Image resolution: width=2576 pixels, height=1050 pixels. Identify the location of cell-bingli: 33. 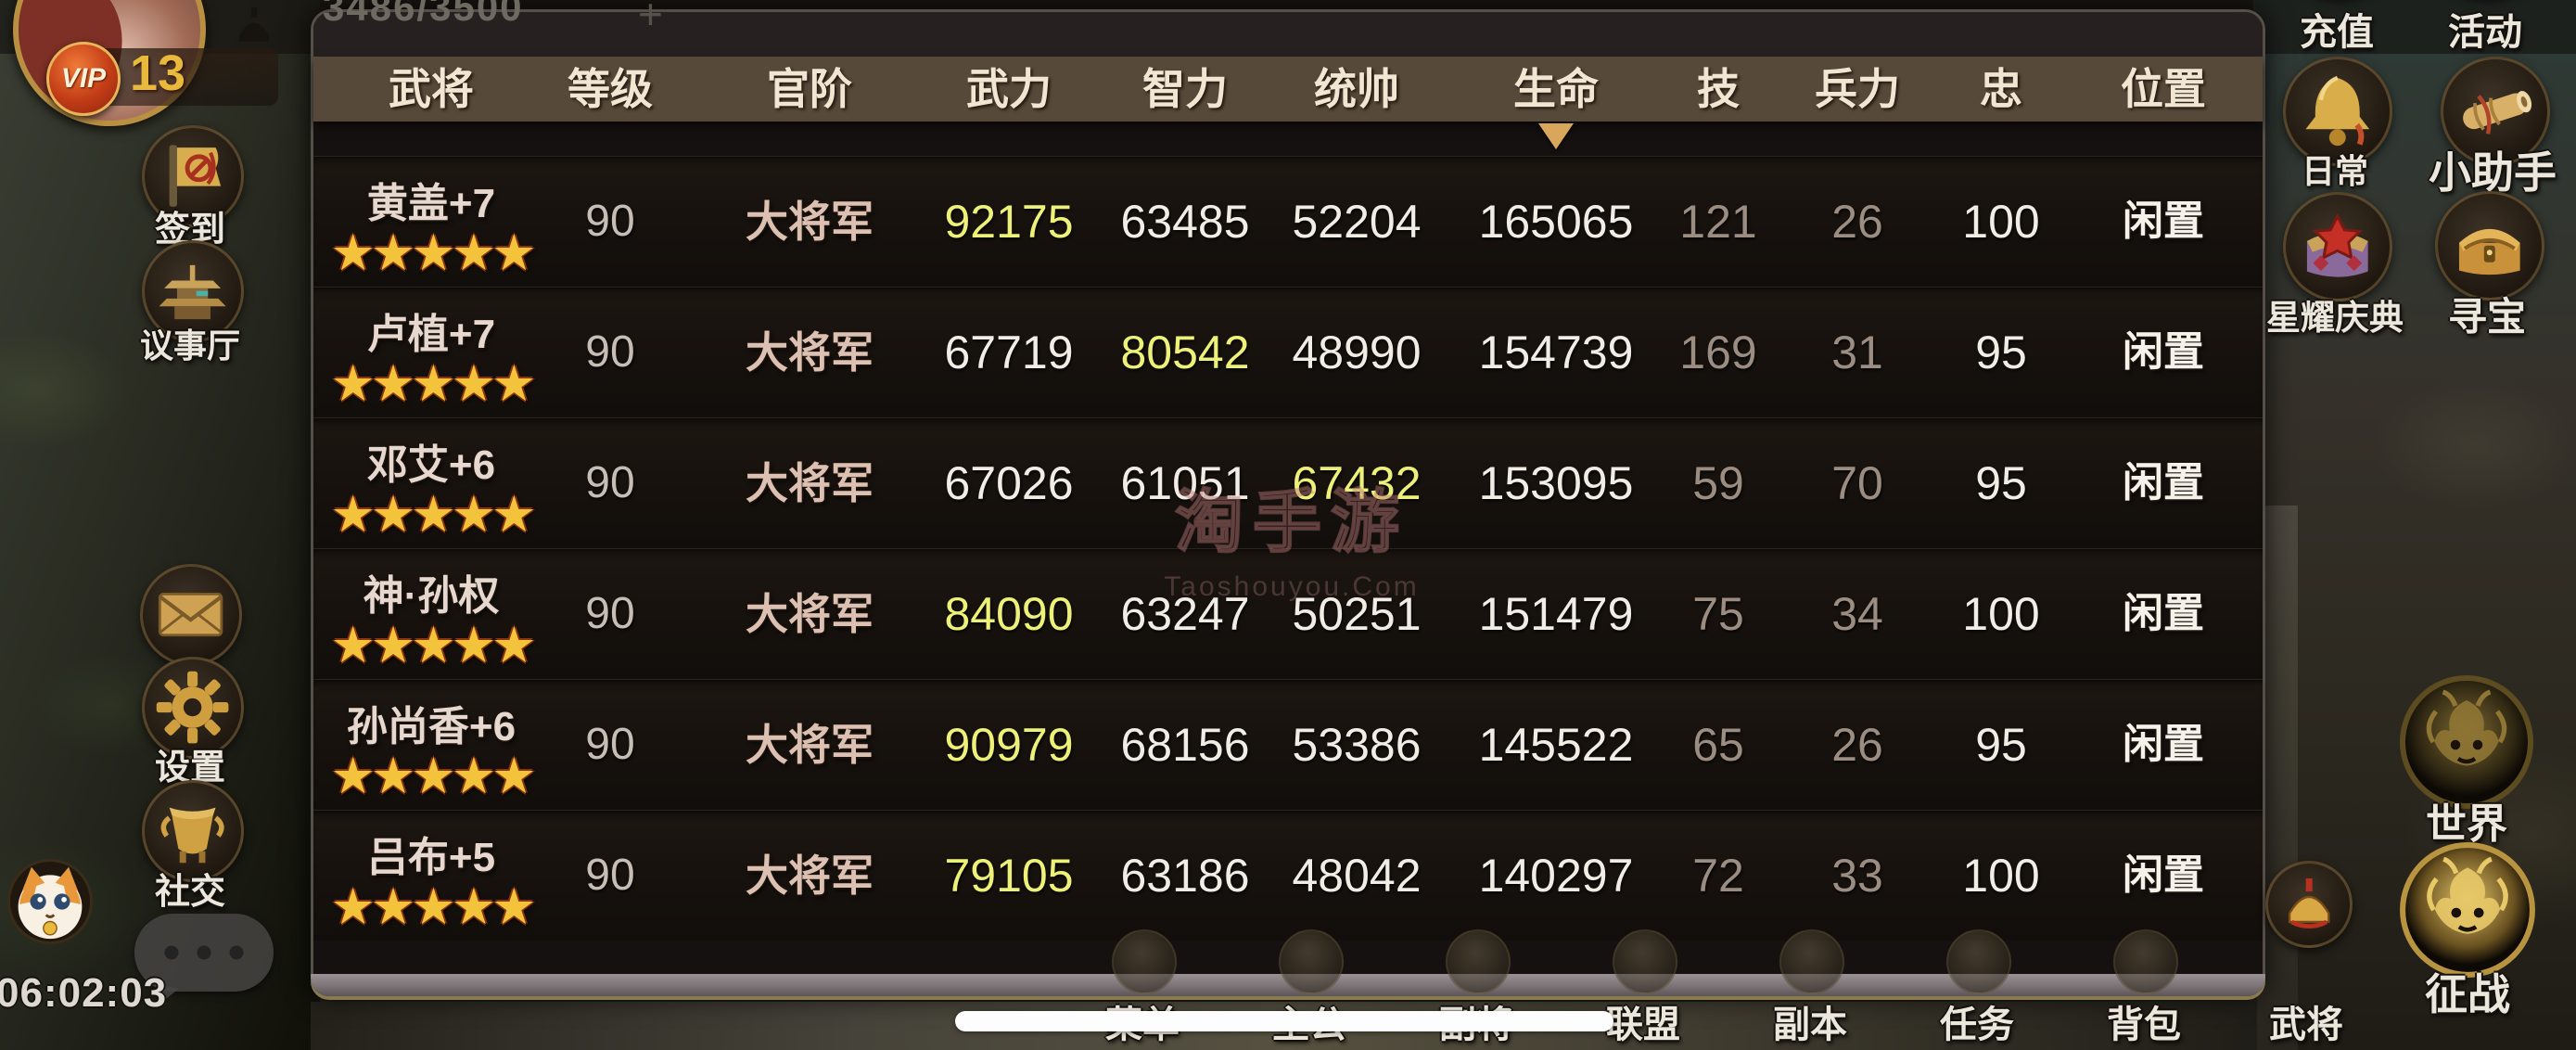
(1857, 876).